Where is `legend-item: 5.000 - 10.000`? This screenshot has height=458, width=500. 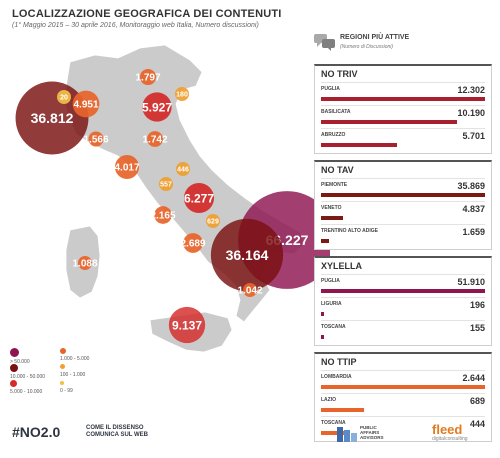
legend-item: 5.000 - 10.000 is located at coordinates (26, 387).